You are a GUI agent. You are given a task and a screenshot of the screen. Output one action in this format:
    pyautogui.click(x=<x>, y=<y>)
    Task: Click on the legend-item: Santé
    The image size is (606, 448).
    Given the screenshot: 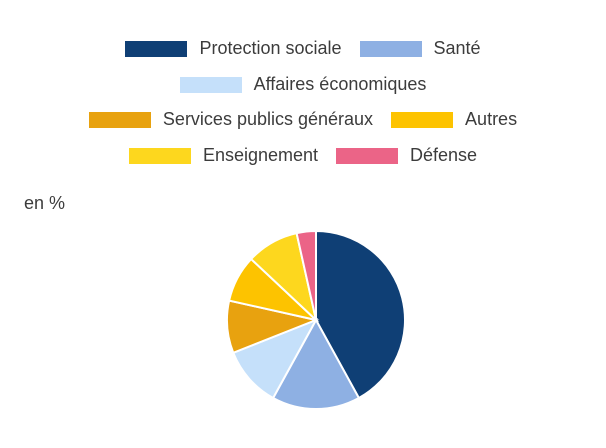 What is the action you would take?
    pyautogui.click(x=420, y=48)
    